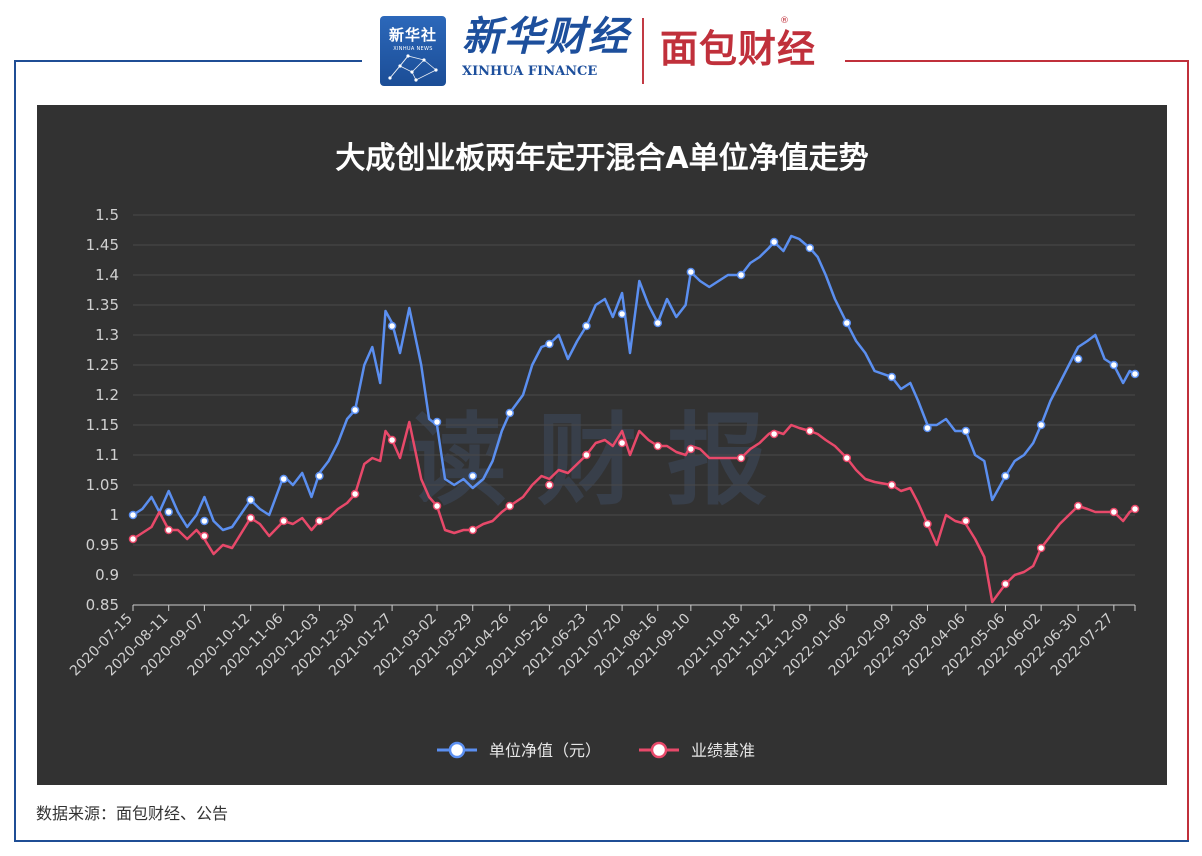 The height and width of the screenshot is (856, 1202). What do you see at coordinates (107, 275) in the screenshot?
I see `y-tick-label: 1.4` at bounding box center [107, 275].